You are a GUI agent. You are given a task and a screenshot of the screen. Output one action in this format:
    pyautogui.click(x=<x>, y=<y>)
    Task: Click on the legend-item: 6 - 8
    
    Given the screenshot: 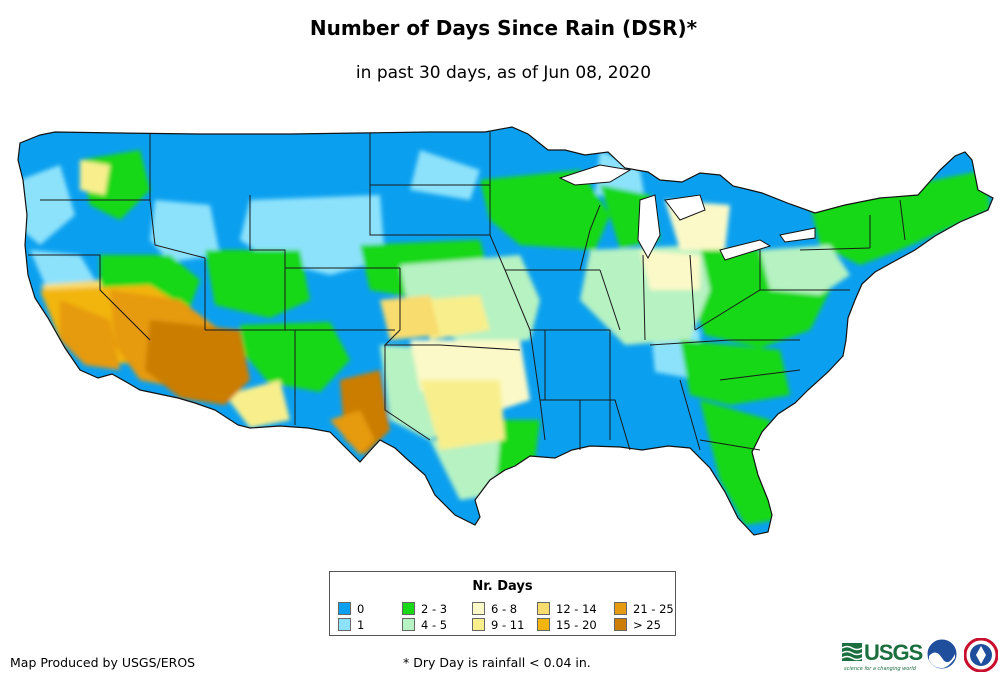 What is the action you would take?
    pyautogui.click(x=494, y=609)
    